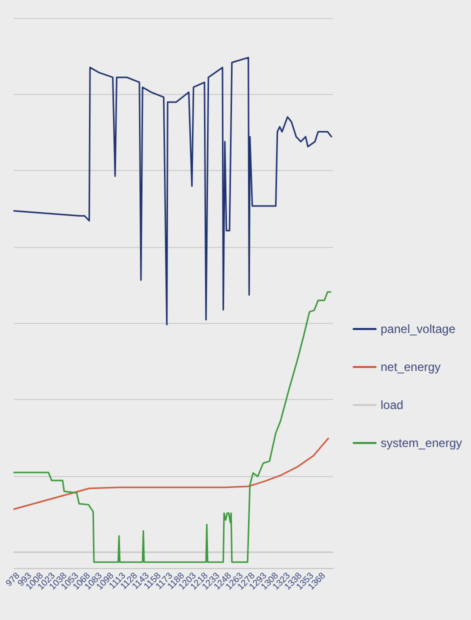 Image resolution: width=471 pixels, height=620 pixels. Describe the element at coordinates (392, 405) in the screenshot. I see `legend-label: load` at that location.